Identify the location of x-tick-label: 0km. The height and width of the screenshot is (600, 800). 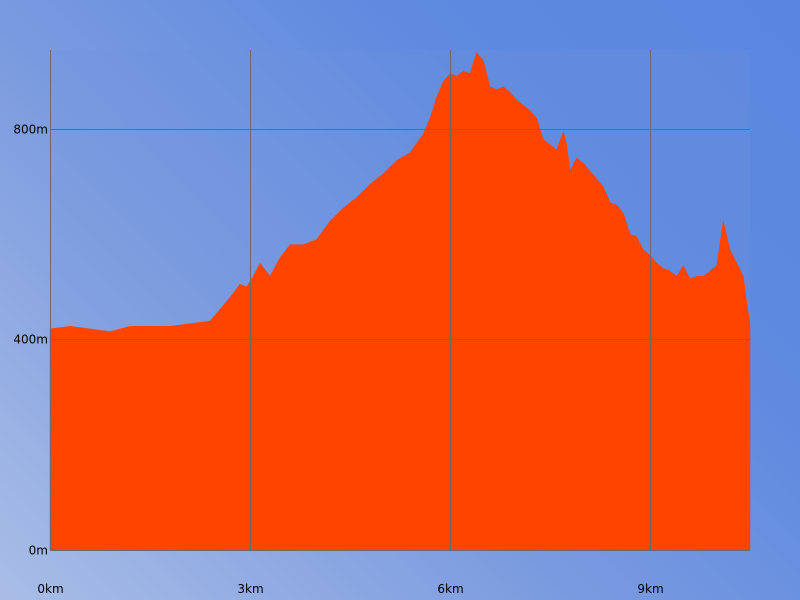
(50, 589).